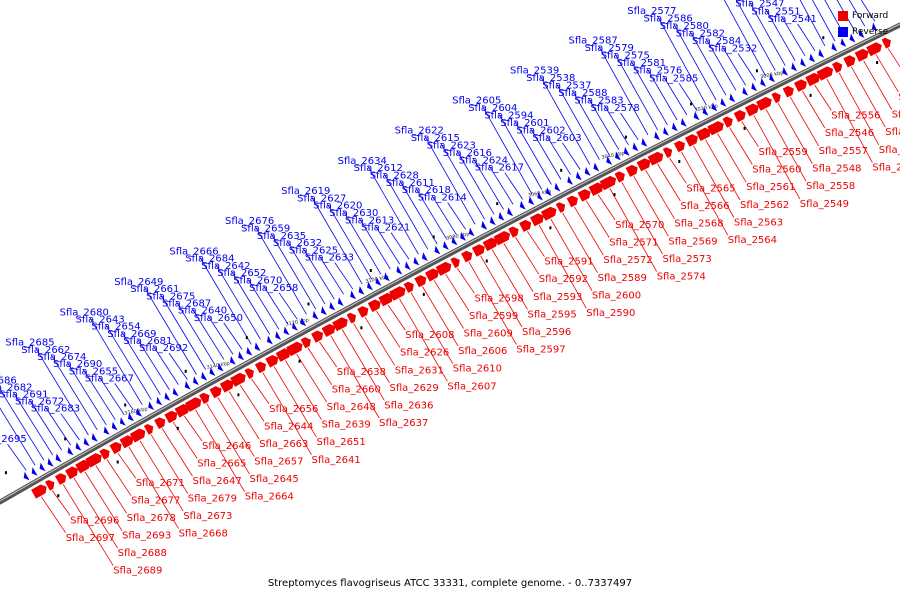  I want to click on forward-gene-label: Sfla_2593, so click(557, 297).